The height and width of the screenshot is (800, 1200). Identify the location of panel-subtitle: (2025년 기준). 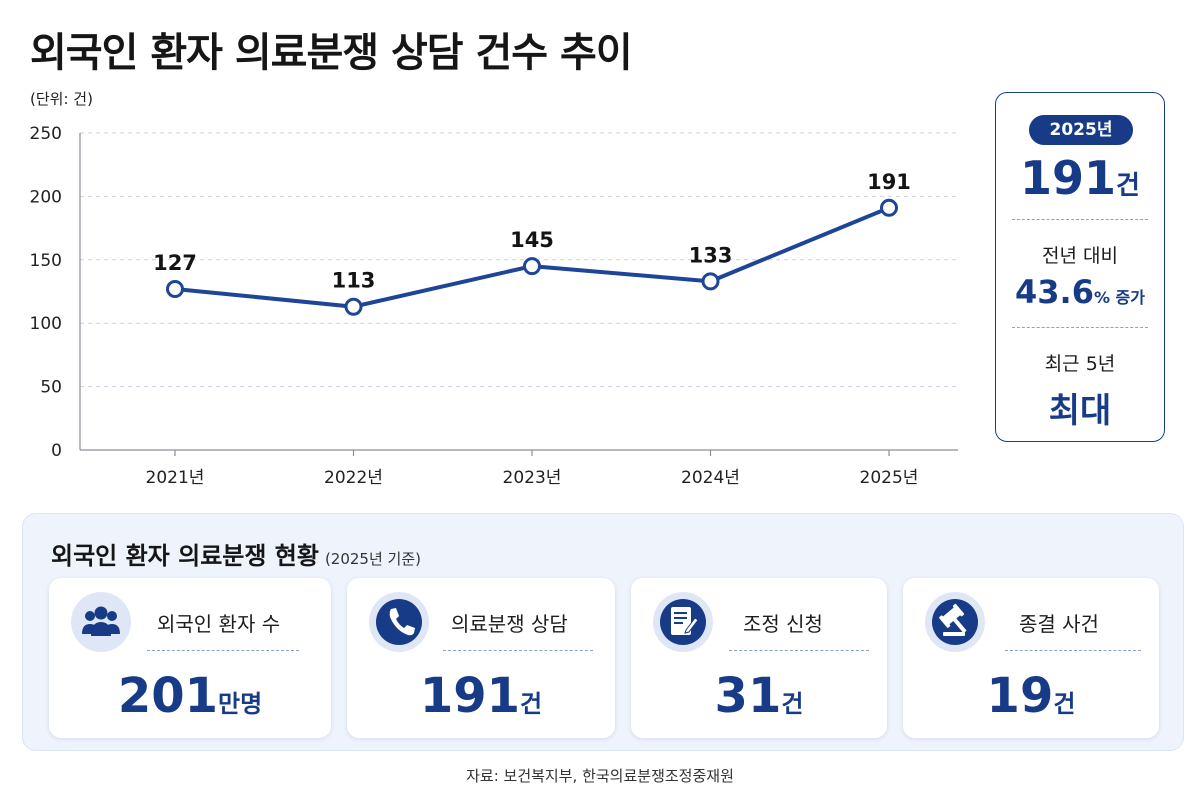
(372, 559).